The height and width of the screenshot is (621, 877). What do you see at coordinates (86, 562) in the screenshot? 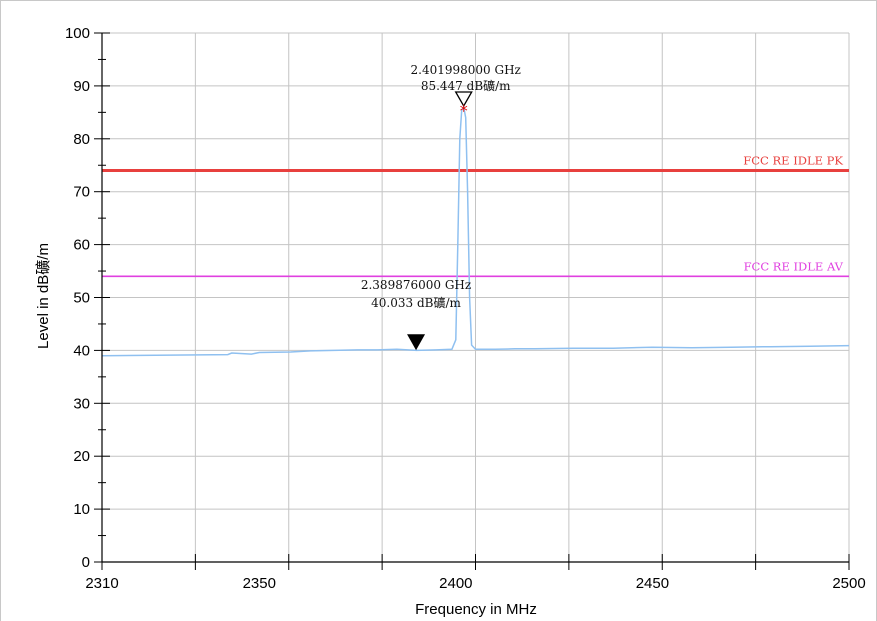
I see `y-tick-label: 0` at bounding box center [86, 562].